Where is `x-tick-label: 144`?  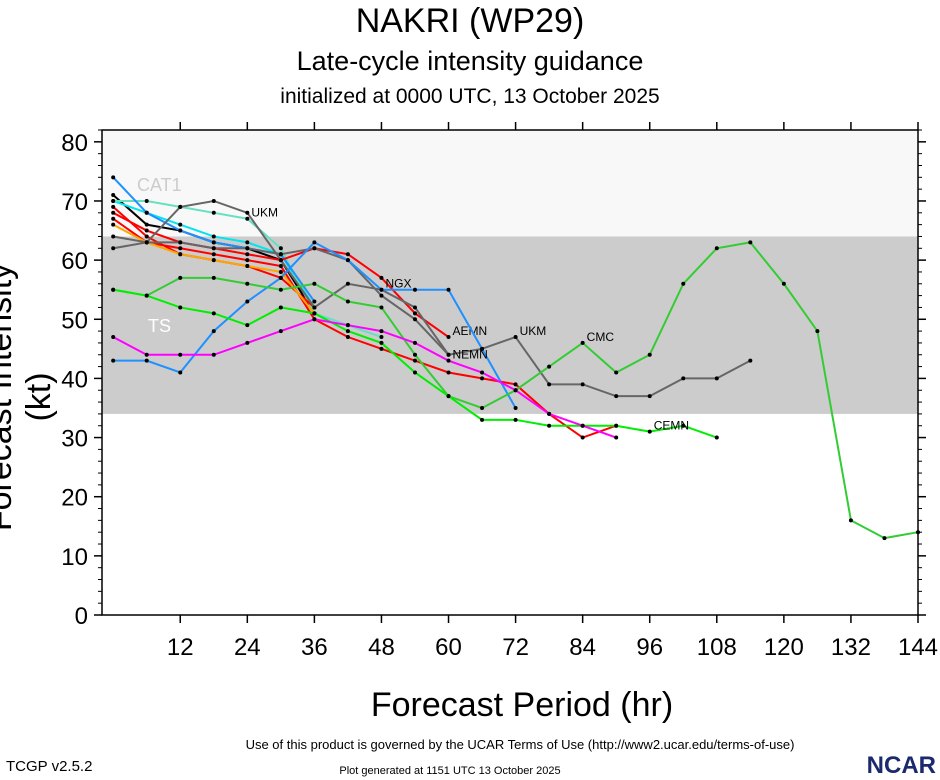
x-tick-label: 144 is located at coordinates (918, 647).